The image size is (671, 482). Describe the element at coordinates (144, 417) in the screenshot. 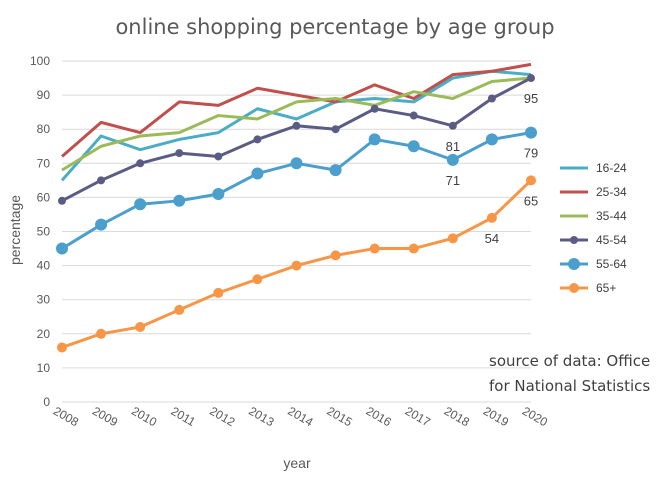

I see `x-tick-label: 2010` at that location.